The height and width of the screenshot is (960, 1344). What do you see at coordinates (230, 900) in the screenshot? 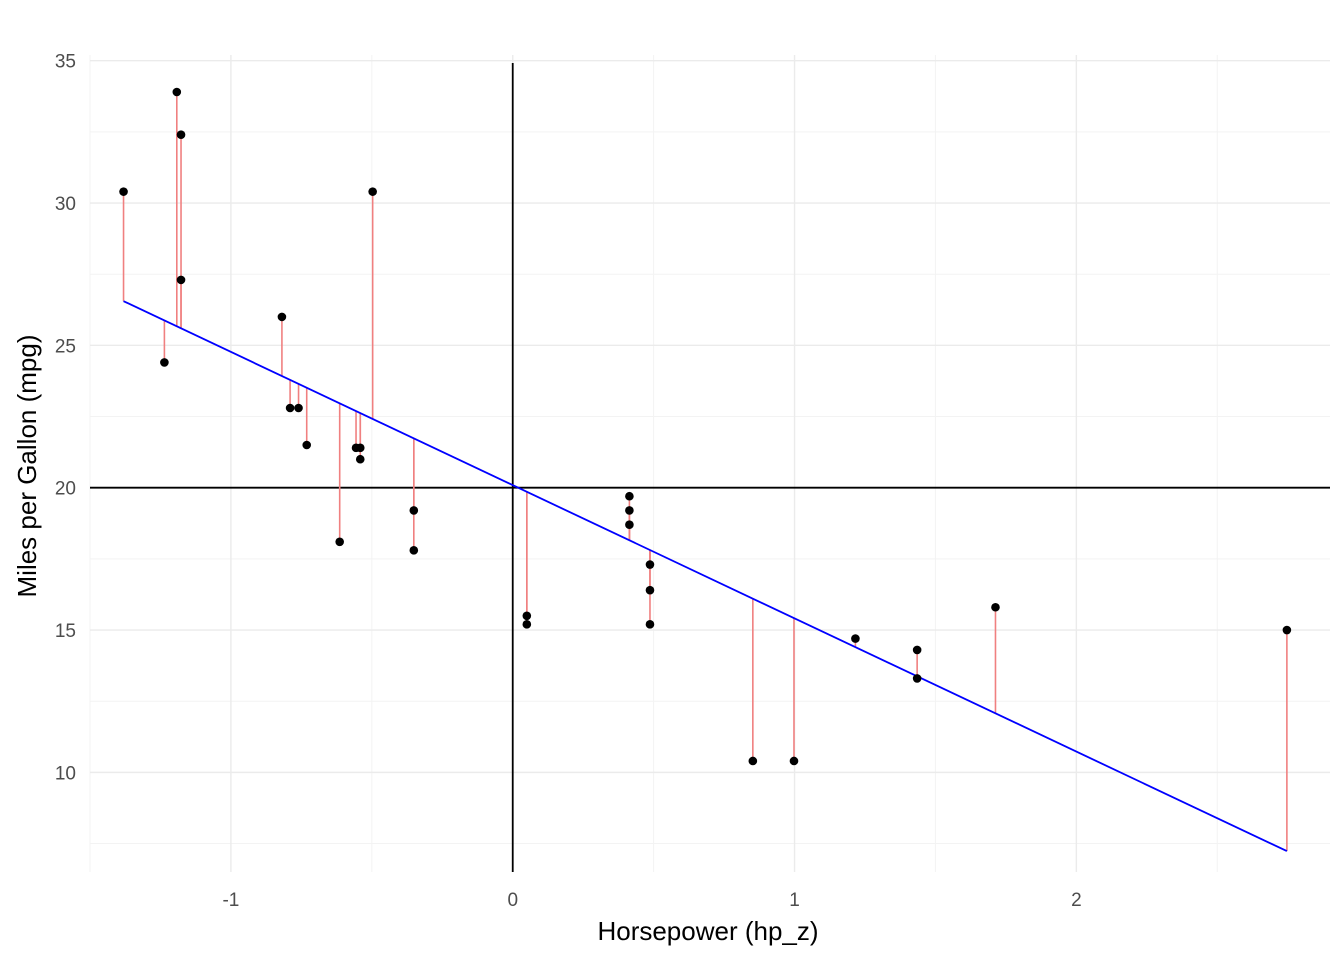
I see `x-tick-label: -1` at bounding box center [230, 900].